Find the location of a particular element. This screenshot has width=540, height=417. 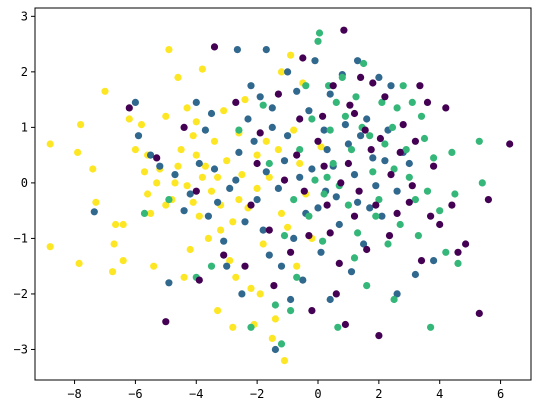

x-tick-label: −6 is located at coordinates (135, 394).